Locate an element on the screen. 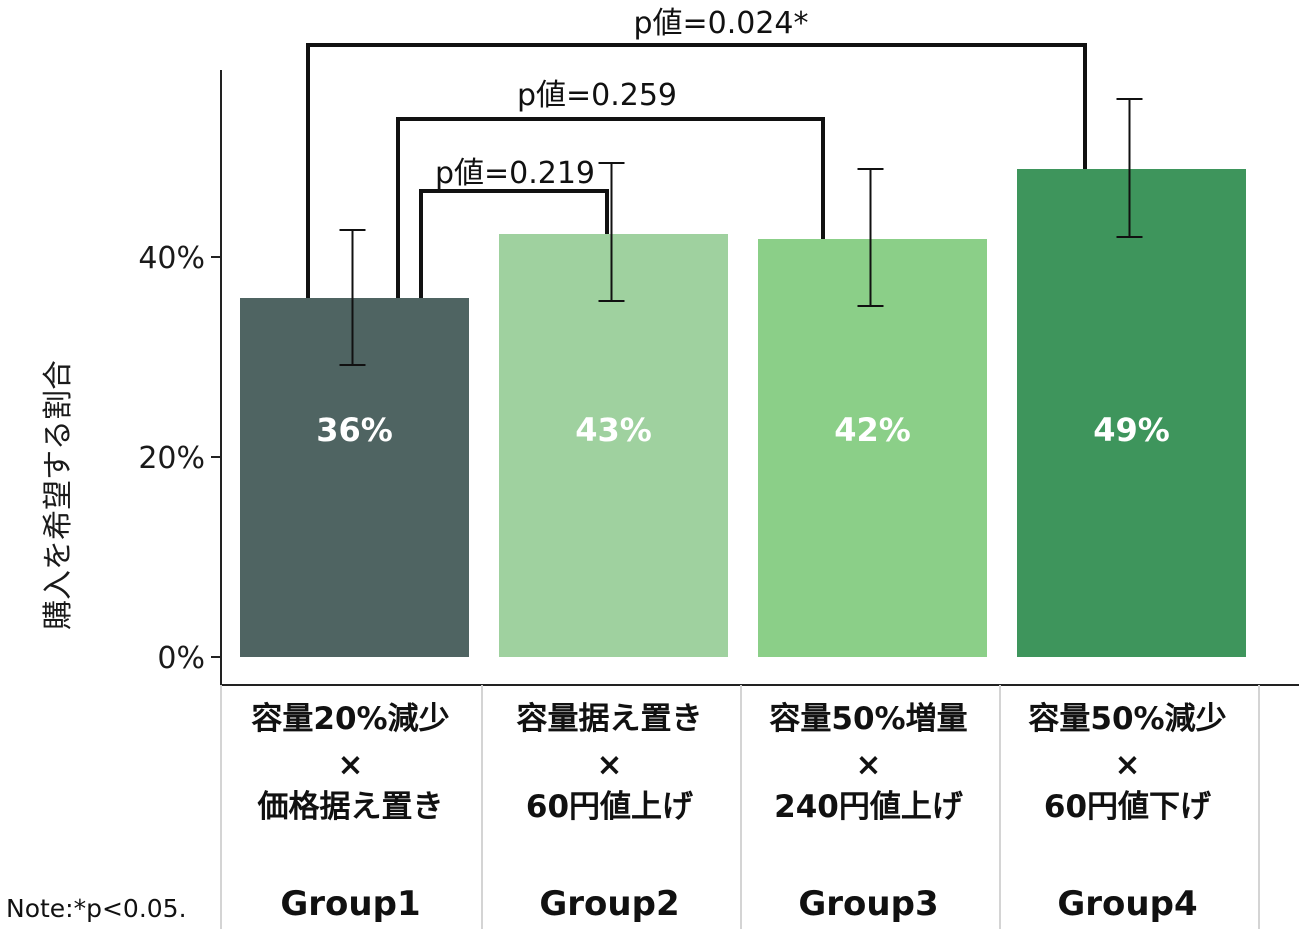 The width and height of the screenshot is (1299, 929). bar-value-label: 43% is located at coordinates (613, 430).